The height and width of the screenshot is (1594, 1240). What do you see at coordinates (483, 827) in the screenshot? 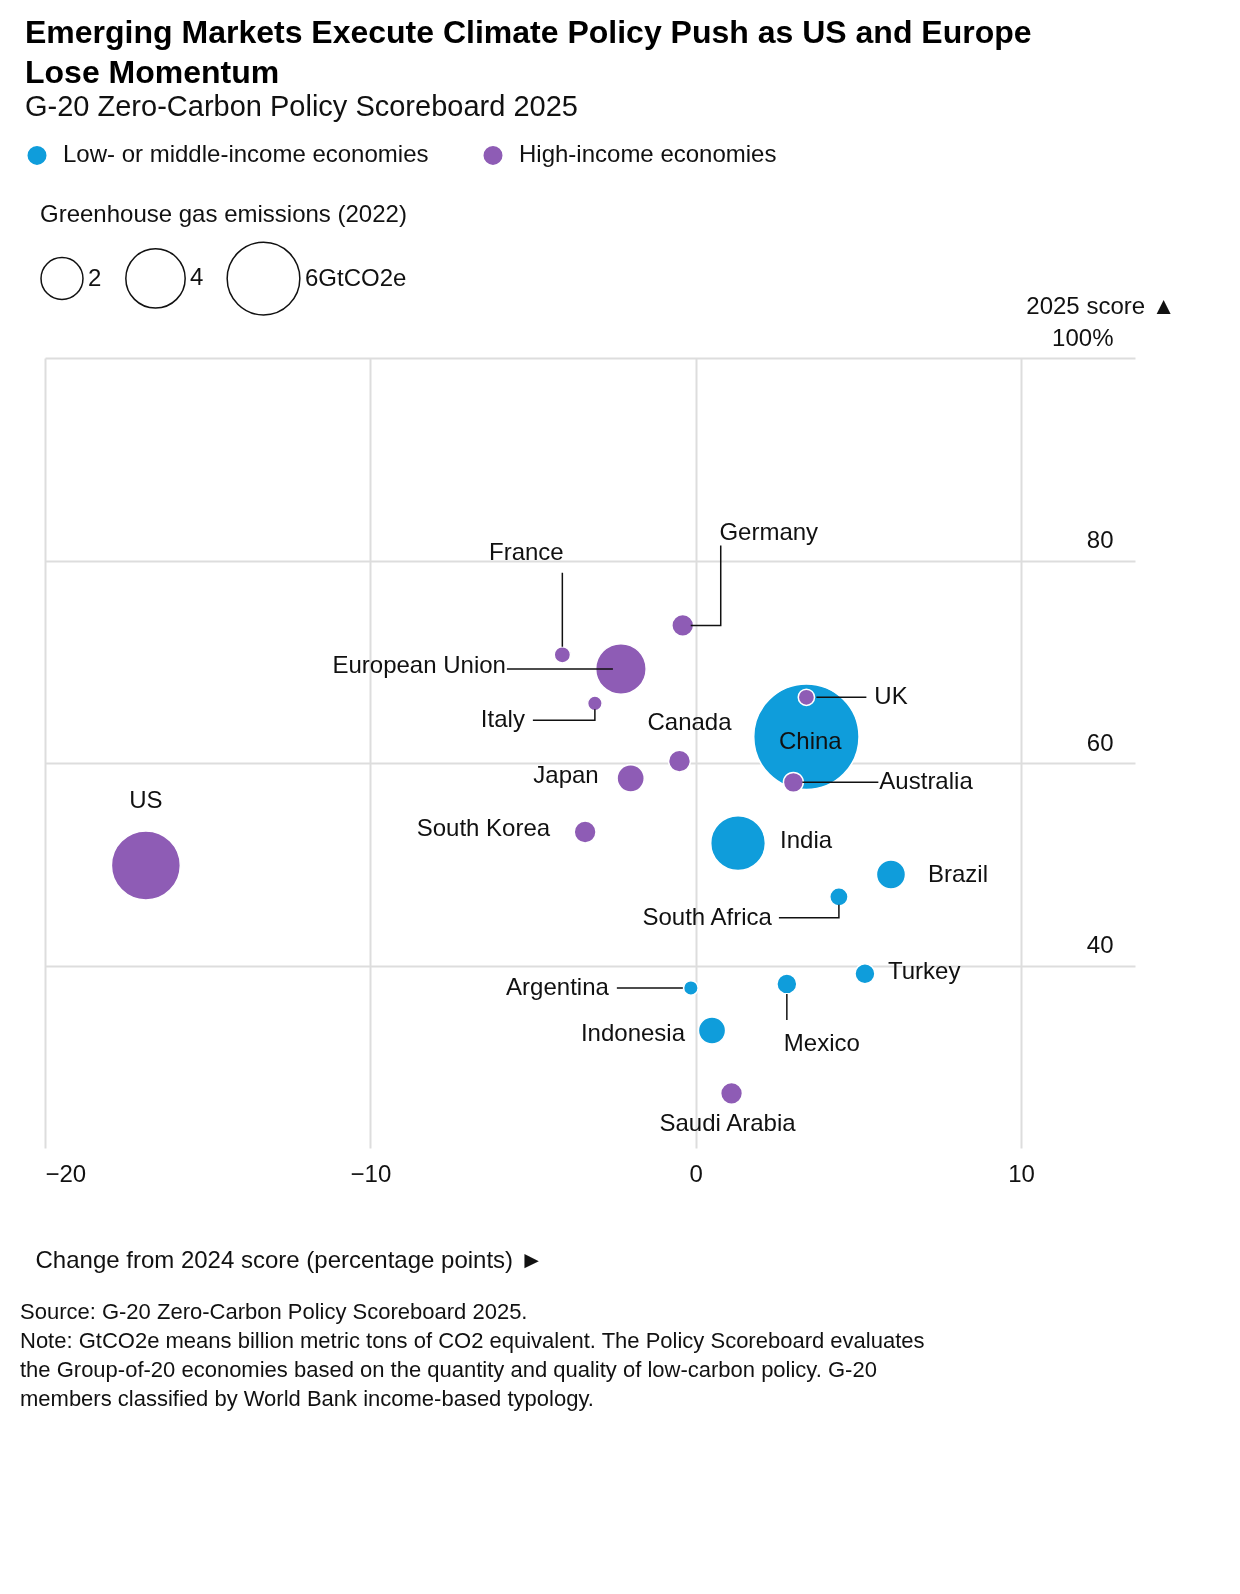
I see `annotation: South Korea` at bounding box center [483, 827].